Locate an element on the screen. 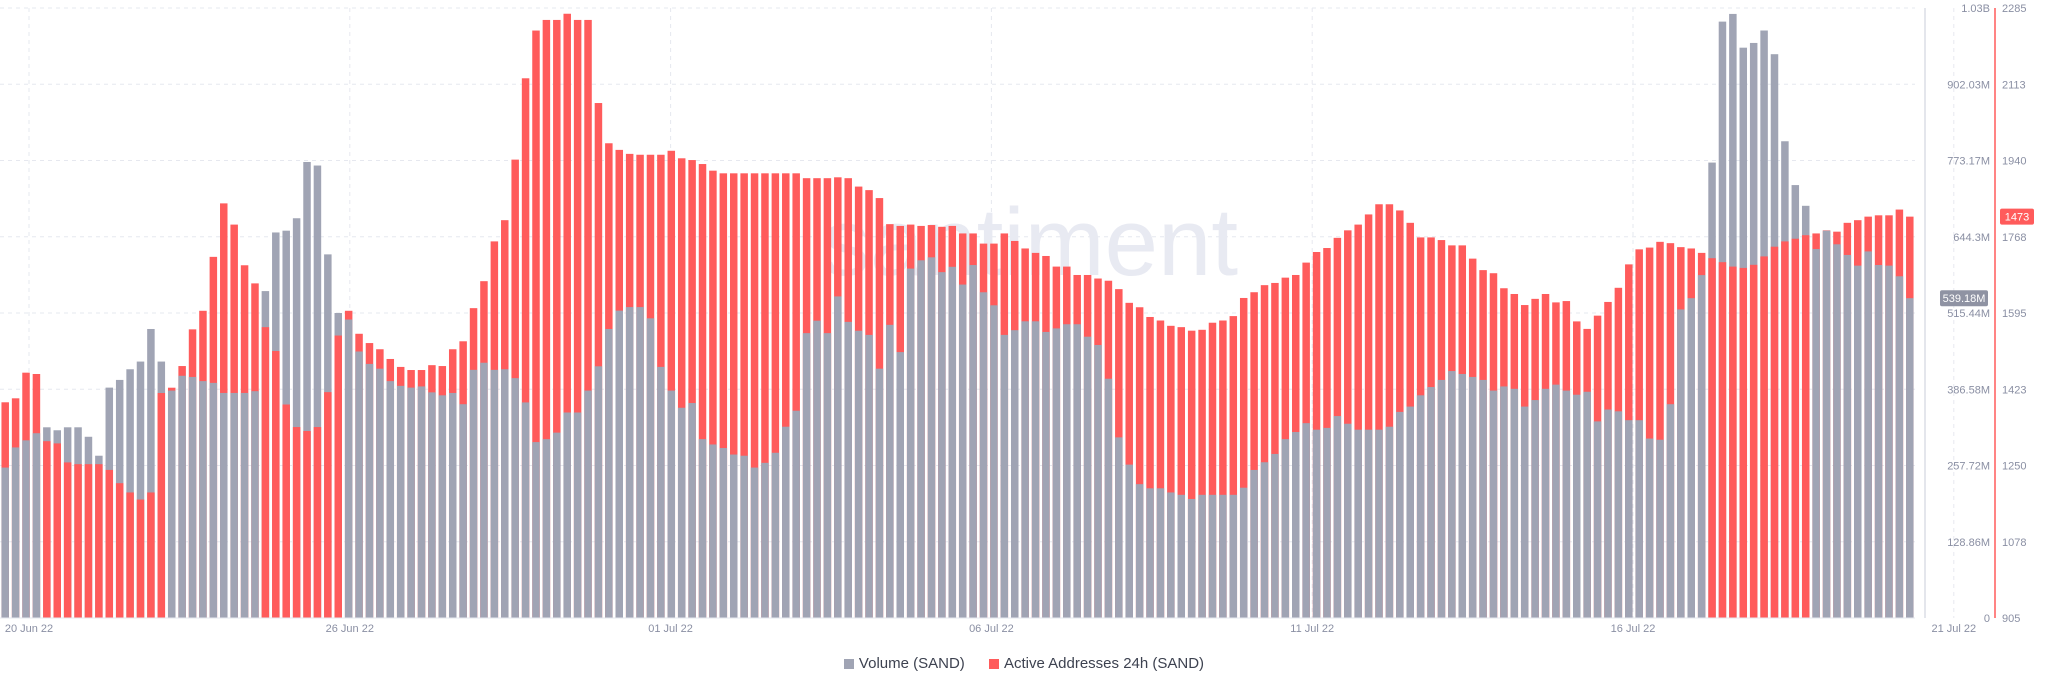  y-left-tick-label: 386.58M is located at coordinates (1968, 390).